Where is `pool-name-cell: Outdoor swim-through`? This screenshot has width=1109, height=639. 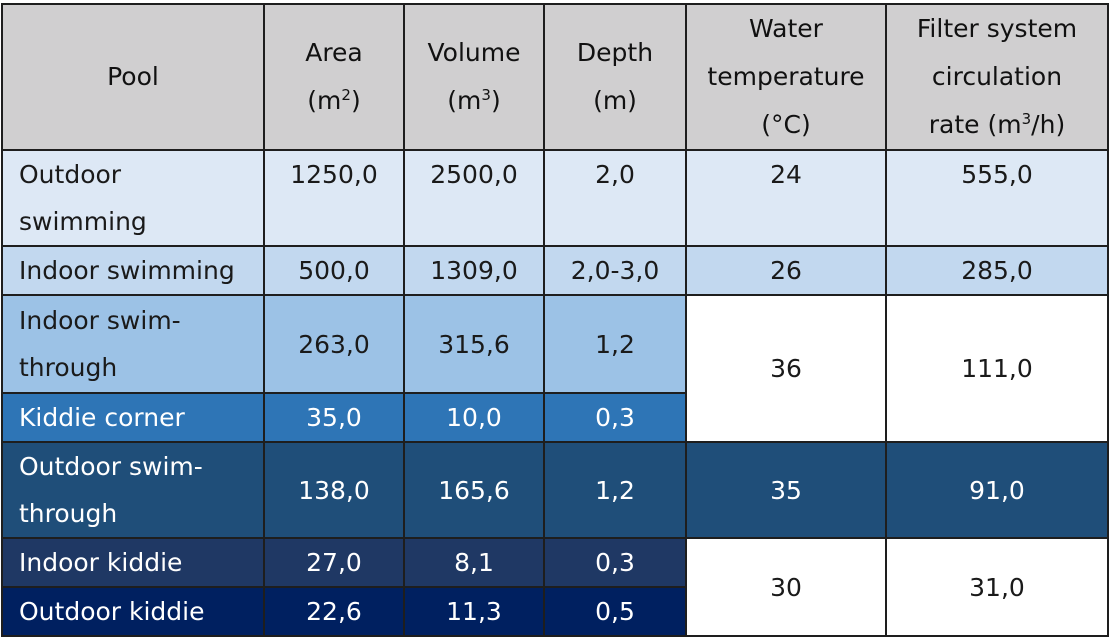
pool-name-cell: Outdoor swim-through is located at coordinates (133, 490).